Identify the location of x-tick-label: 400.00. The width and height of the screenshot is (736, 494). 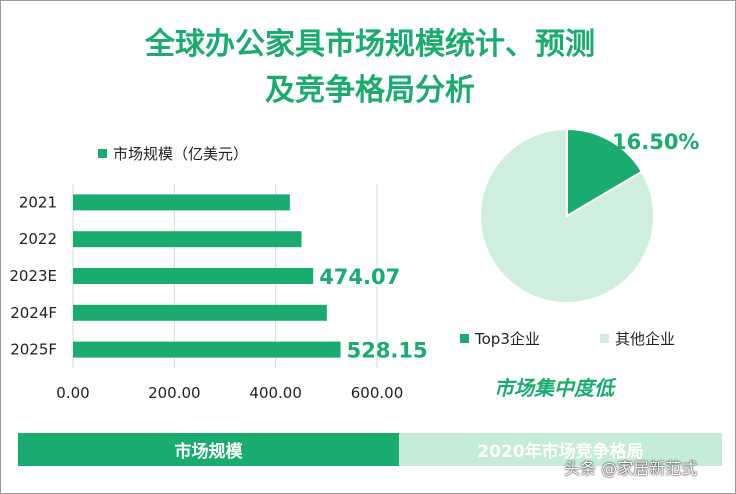
(275, 393).